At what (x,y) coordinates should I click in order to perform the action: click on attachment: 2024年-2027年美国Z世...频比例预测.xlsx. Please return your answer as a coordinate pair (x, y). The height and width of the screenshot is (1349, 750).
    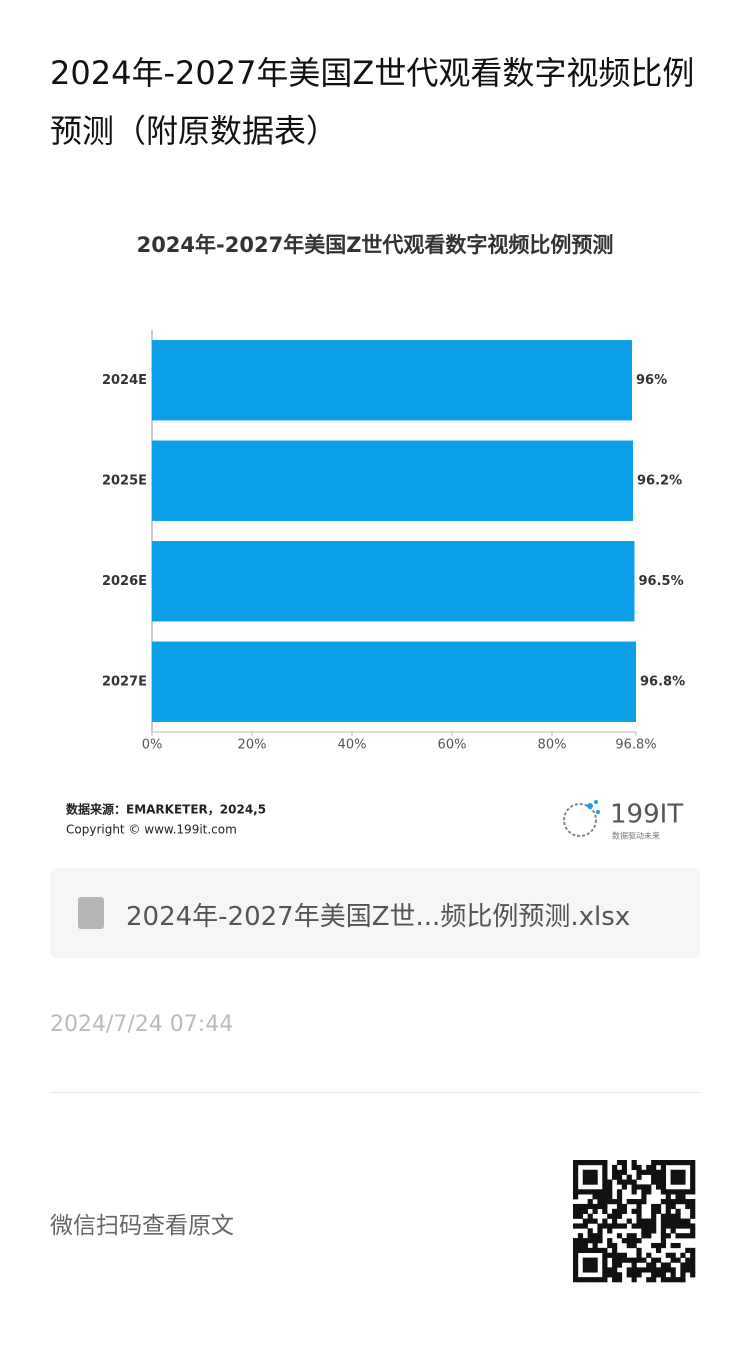
    Looking at the image, I should click on (375, 913).